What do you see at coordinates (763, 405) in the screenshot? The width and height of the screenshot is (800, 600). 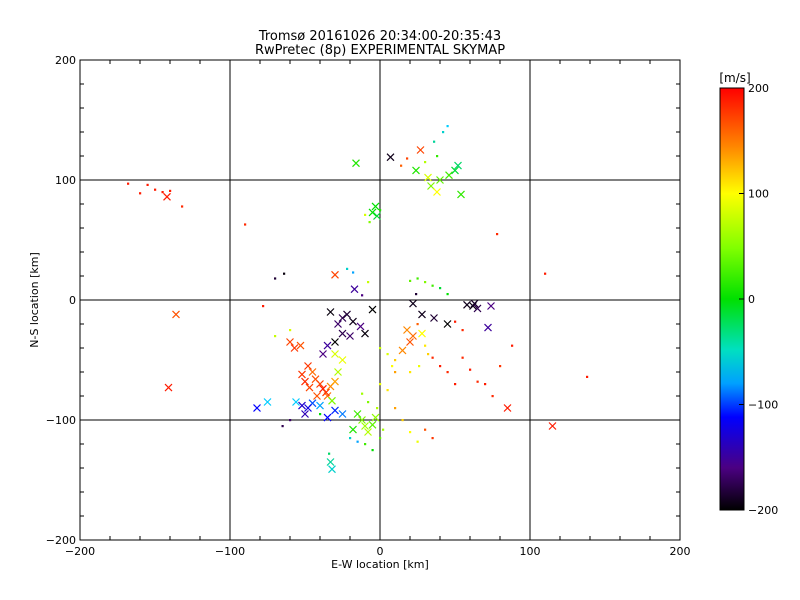 I see `colorbar-tick-label: −100` at bounding box center [763, 405].